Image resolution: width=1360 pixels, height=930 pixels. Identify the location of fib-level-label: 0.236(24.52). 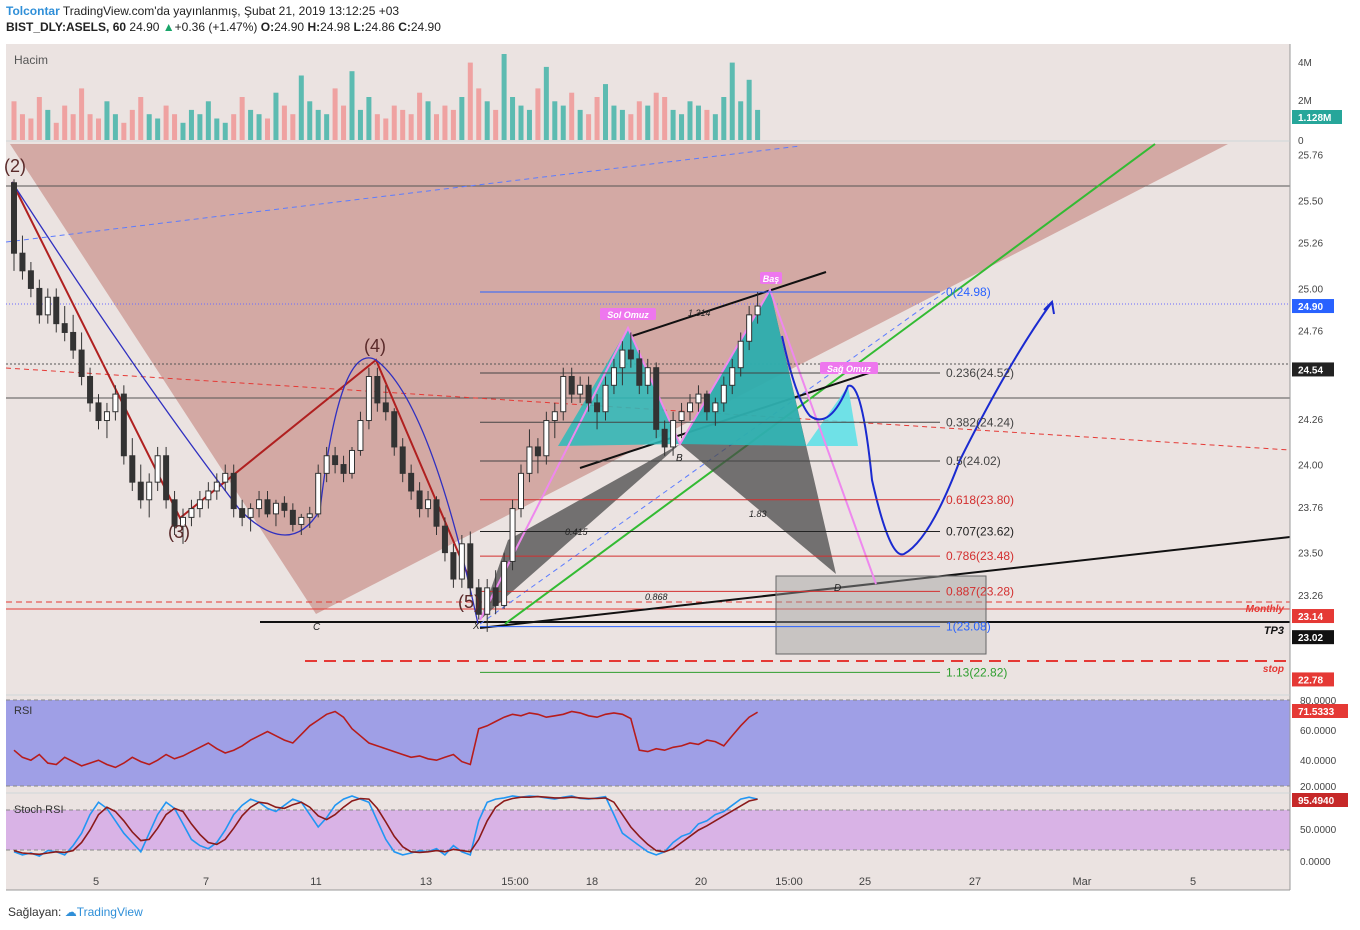
(980, 373).